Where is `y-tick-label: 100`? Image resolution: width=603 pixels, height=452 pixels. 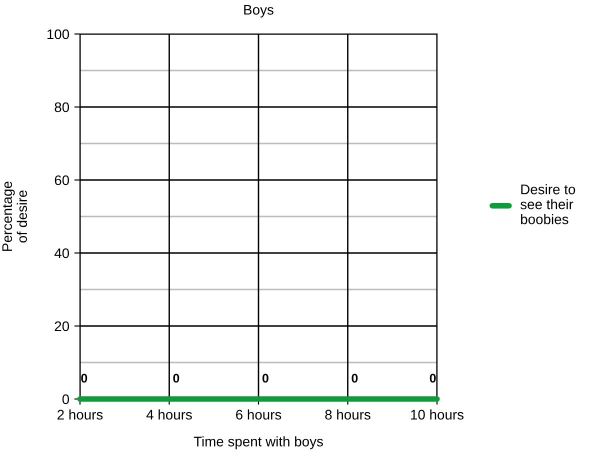 y-tick-label: 100 is located at coordinates (58, 34).